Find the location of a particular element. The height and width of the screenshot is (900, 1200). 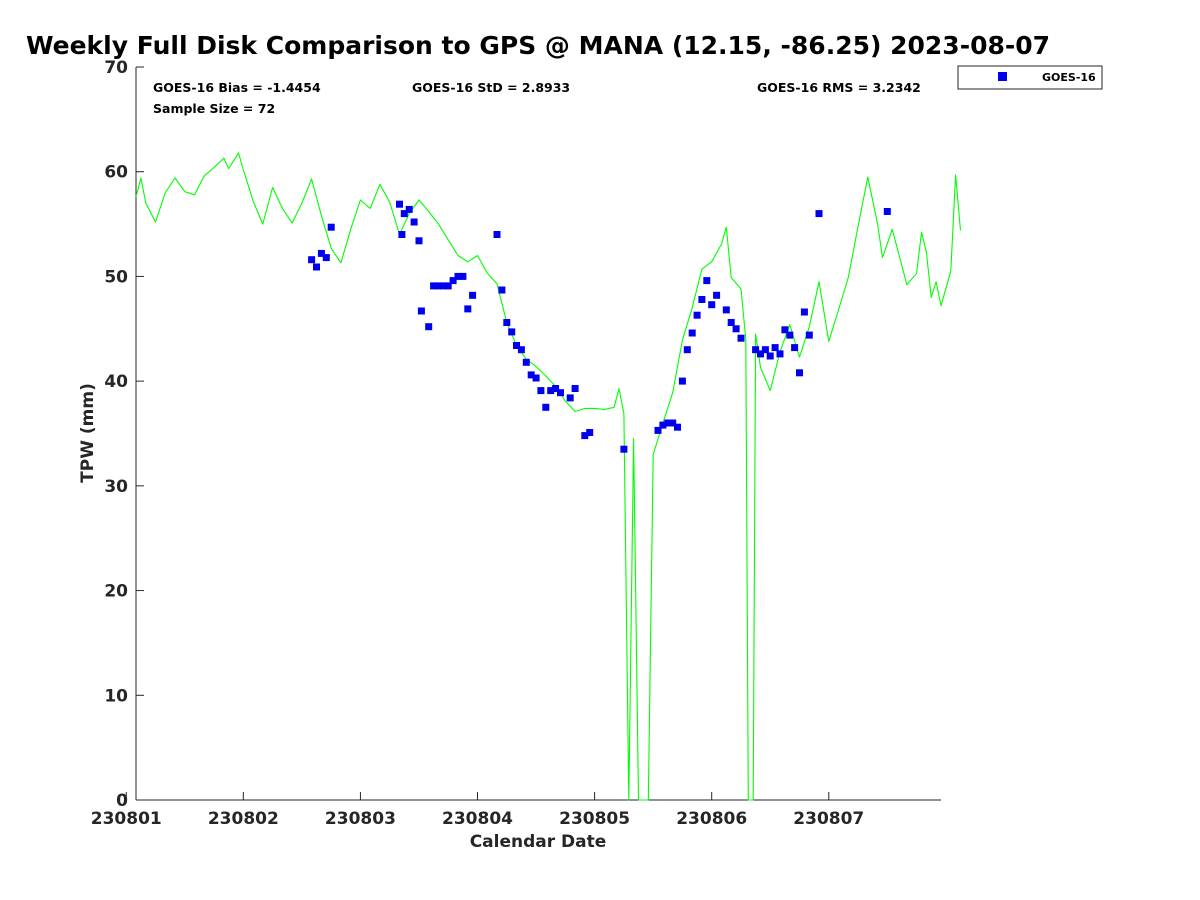

x-tick-label: 230807 is located at coordinates (828, 819).